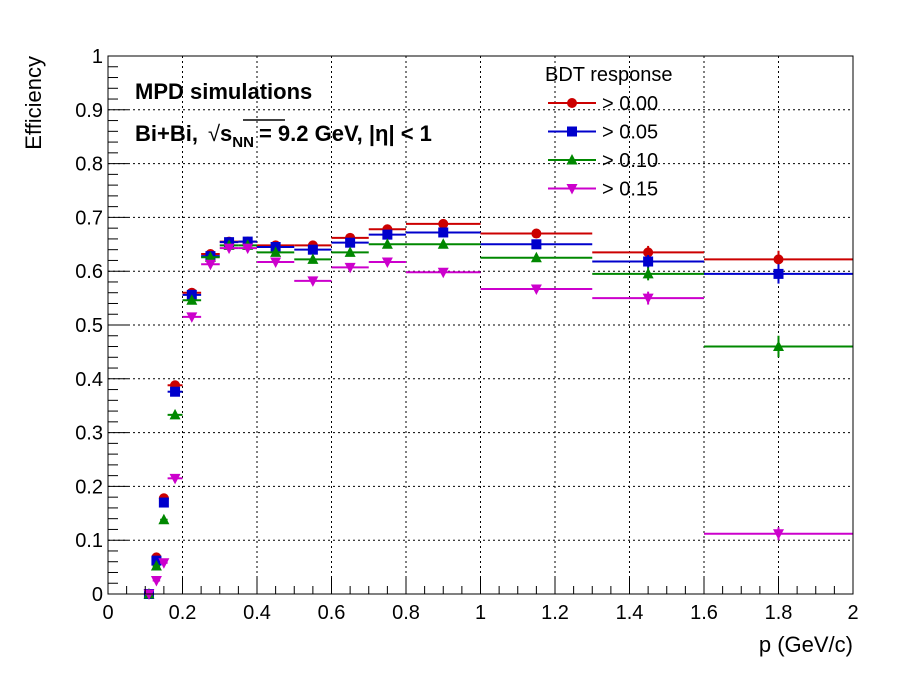 Image resolution: width=898 pixels, height=676 pixels. Describe the element at coordinates (630, 104) in the screenshot. I see `legend-label: > 0.00` at that location.